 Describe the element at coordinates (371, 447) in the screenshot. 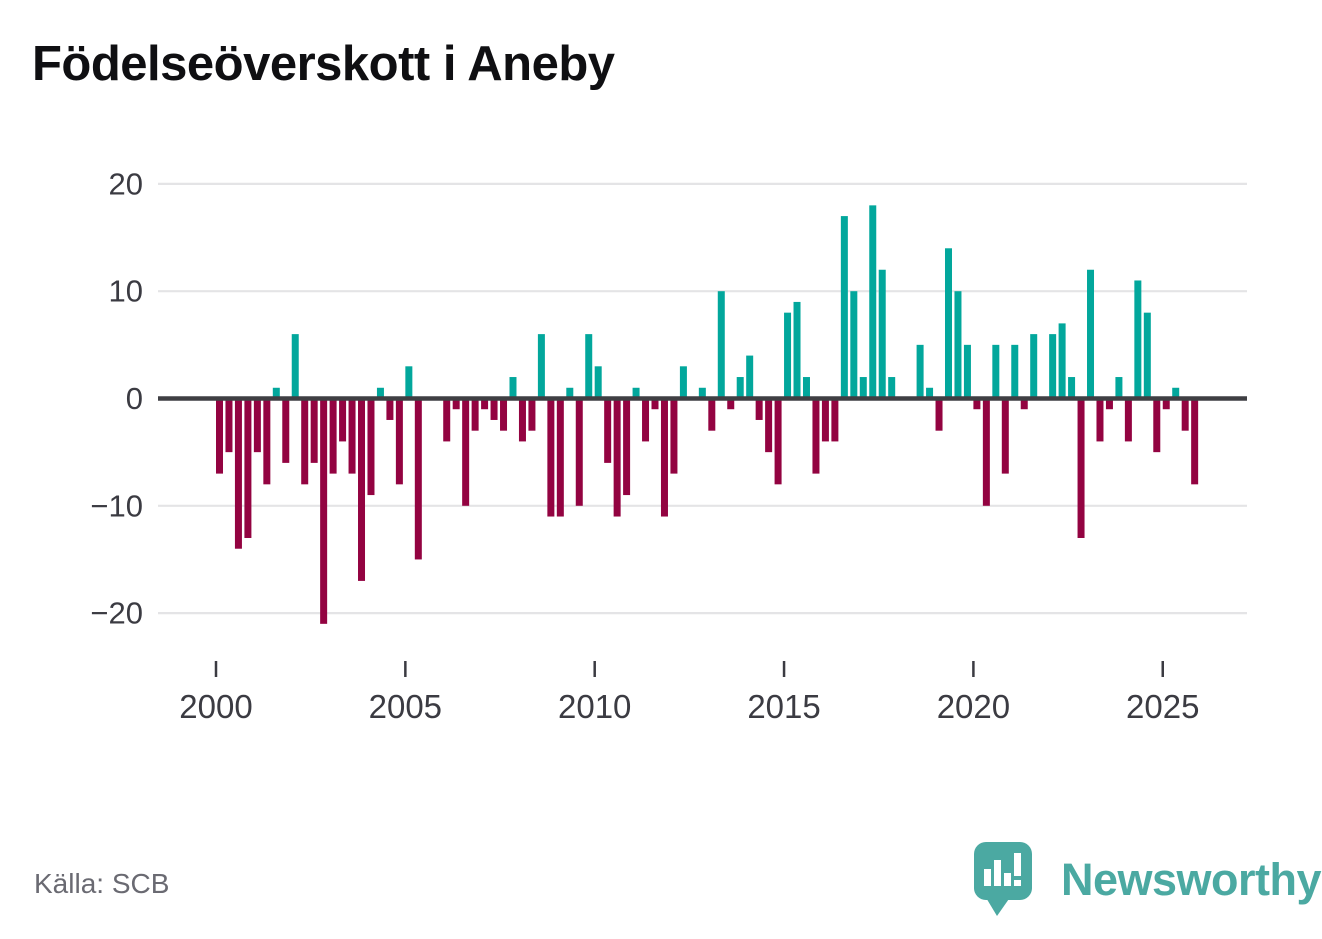

I see `bar-2004q1` at that location.